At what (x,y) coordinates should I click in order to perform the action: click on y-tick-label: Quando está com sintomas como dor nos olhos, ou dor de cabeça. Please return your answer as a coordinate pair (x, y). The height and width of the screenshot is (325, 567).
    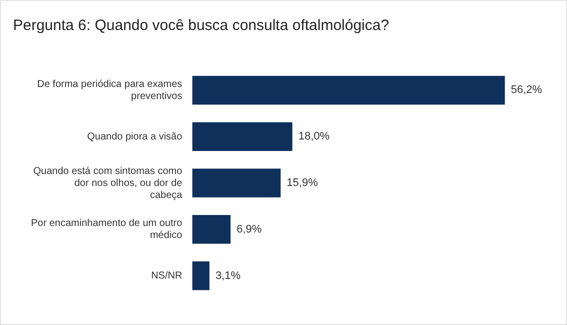
    Looking at the image, I should click on (108, 183).